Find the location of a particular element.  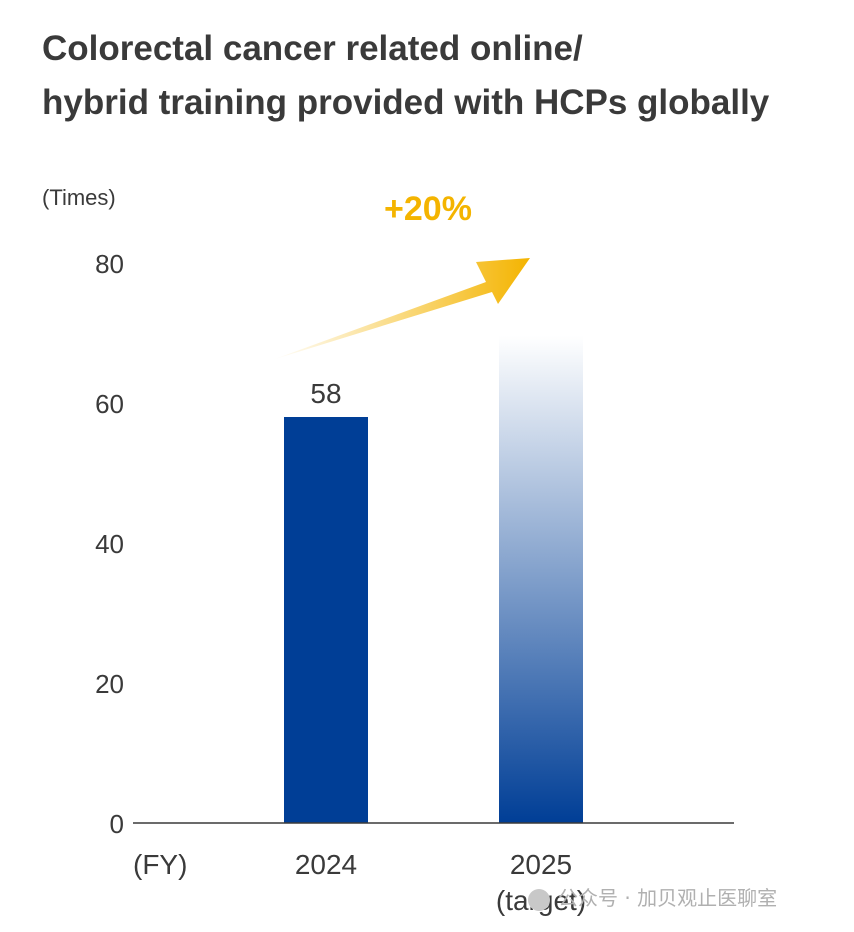

watermark: 公众号 · 加贝观止医聊室 is located at coordinates (652, 896).